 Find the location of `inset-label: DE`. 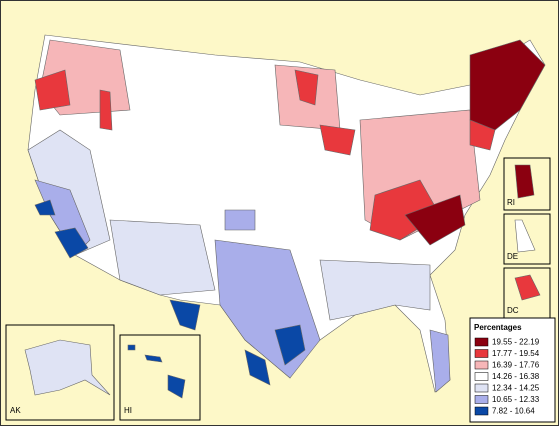

inset-label: DE is located at coordinates (512, 256).